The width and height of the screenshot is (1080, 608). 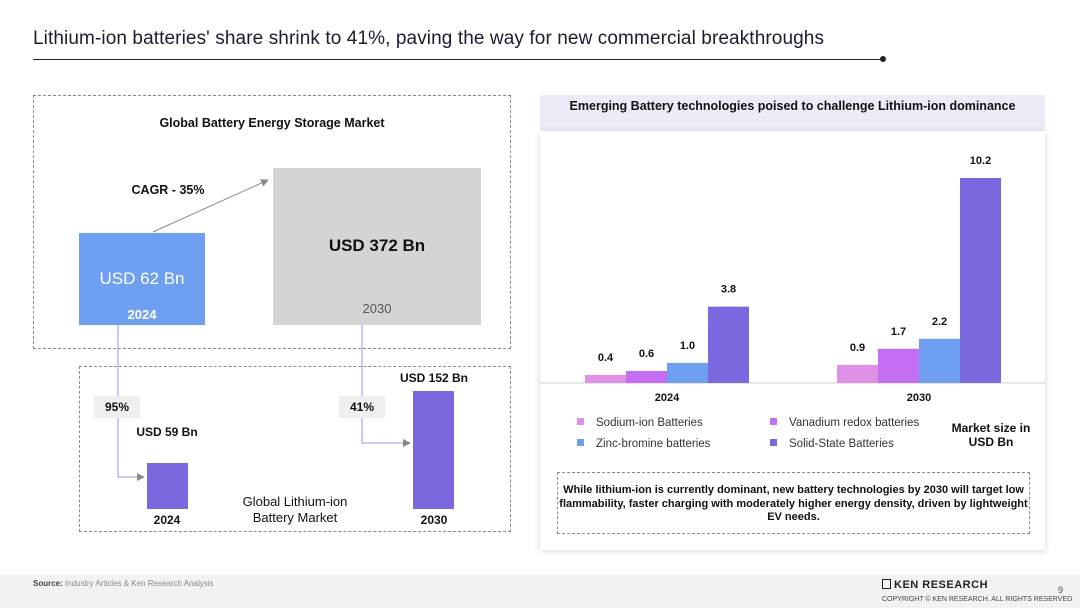 What do you see at coordinates (857, 348) in the screenshot?
I see `value-label-sodiumion-2030: 0.9` at bounding box center [857, 348].